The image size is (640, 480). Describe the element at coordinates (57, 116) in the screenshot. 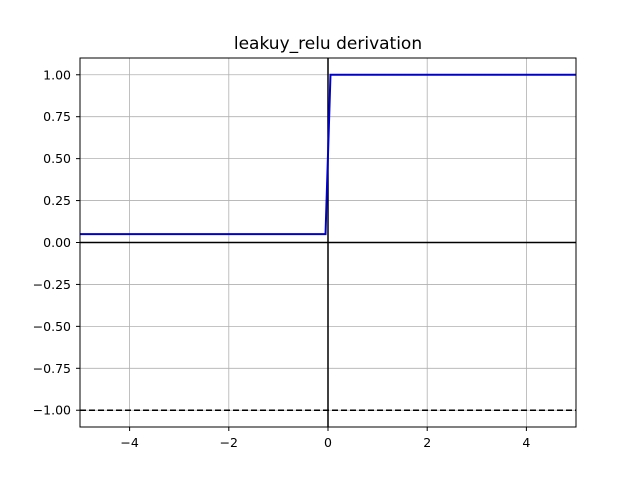

I see `y-tick-label: 0.75` at that location.